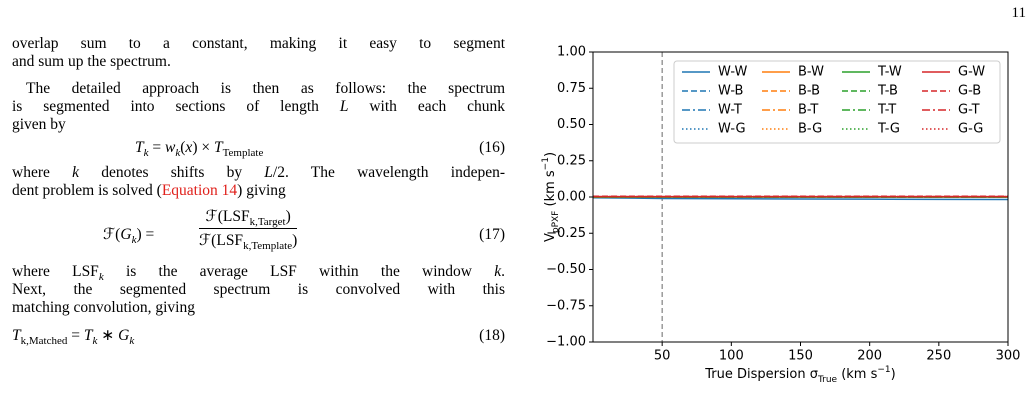 The height and width of the screenshot is (402, 1034). What do you see at coordinates (887, 91) in the screenshot?
I see `legend-label: T-B` at bounding box center [887, 91].